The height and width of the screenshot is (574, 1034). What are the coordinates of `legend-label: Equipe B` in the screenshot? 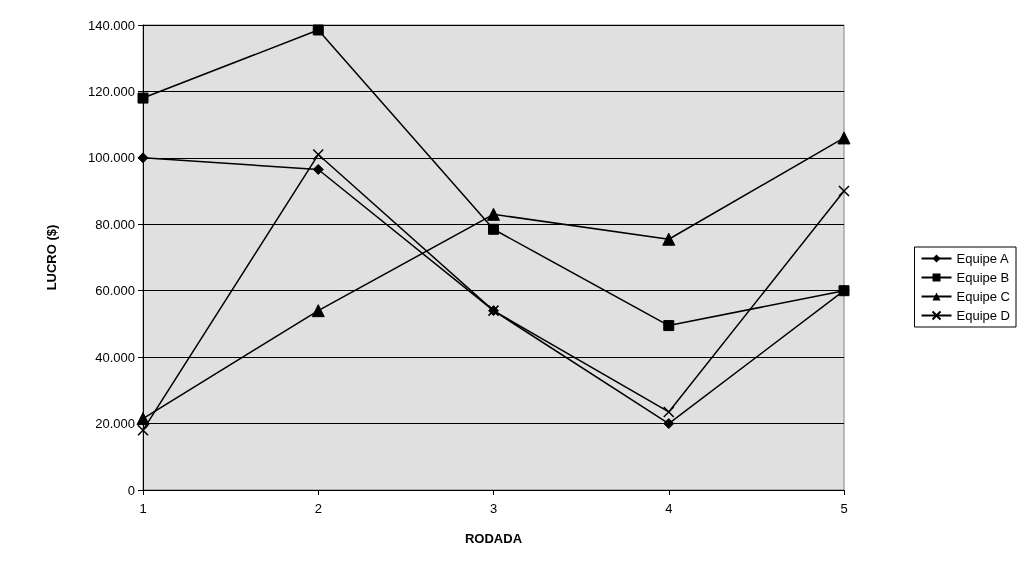 It's located at (983, 277).